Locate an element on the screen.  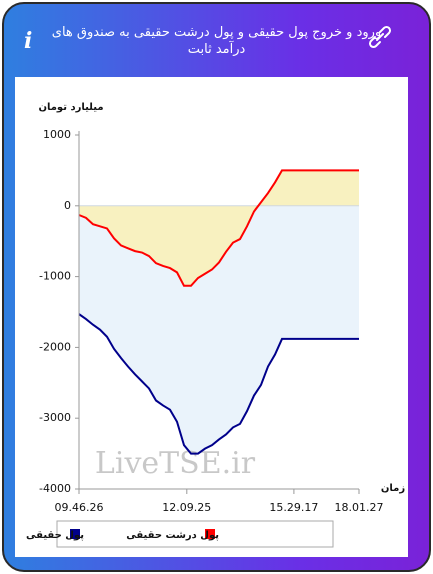
x-tick-label: 09.46.26 is located at coordinates (79, 507).